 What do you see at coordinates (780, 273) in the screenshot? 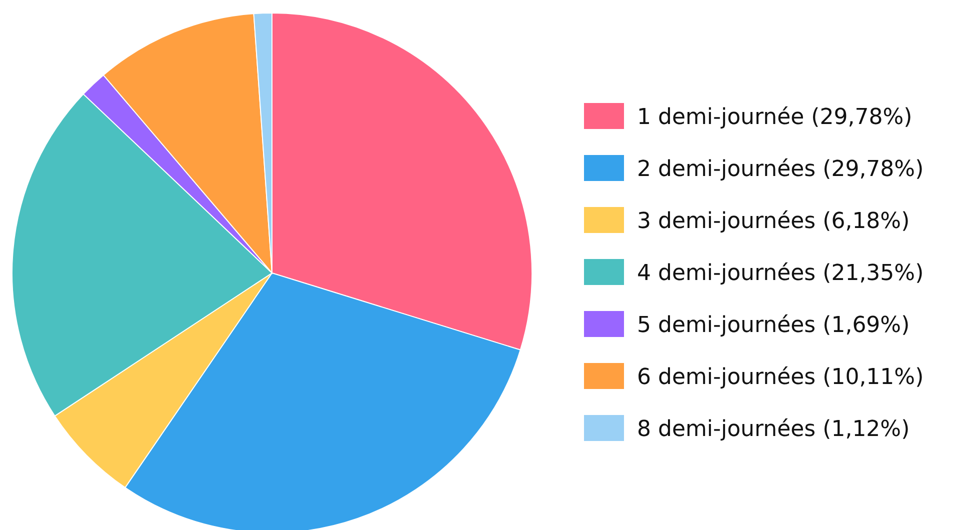
I see `legend-label: 4 demi-journées (21,35%)` at bounding box center [780, 273].